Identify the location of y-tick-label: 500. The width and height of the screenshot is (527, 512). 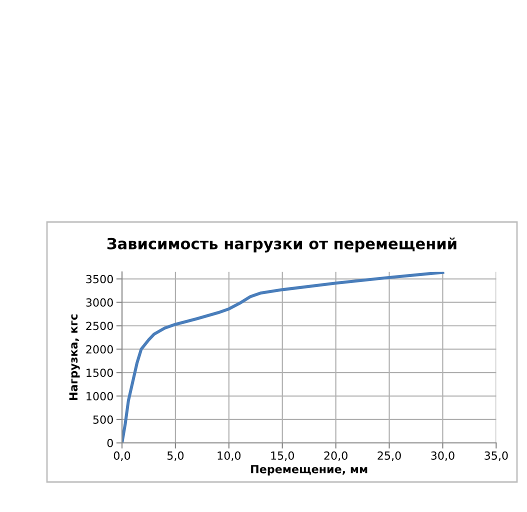
(103, 419).